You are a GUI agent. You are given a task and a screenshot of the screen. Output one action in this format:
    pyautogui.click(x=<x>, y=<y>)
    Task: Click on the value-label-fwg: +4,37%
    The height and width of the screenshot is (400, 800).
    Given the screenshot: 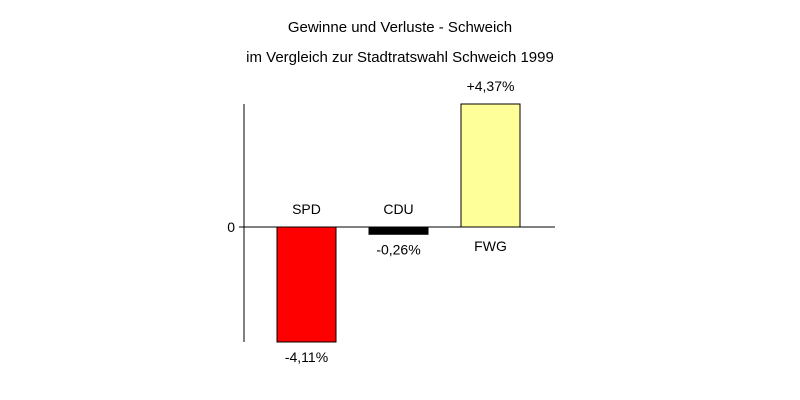 What is the action you would take?
    pyautogui.click(x=491, y=86)
    